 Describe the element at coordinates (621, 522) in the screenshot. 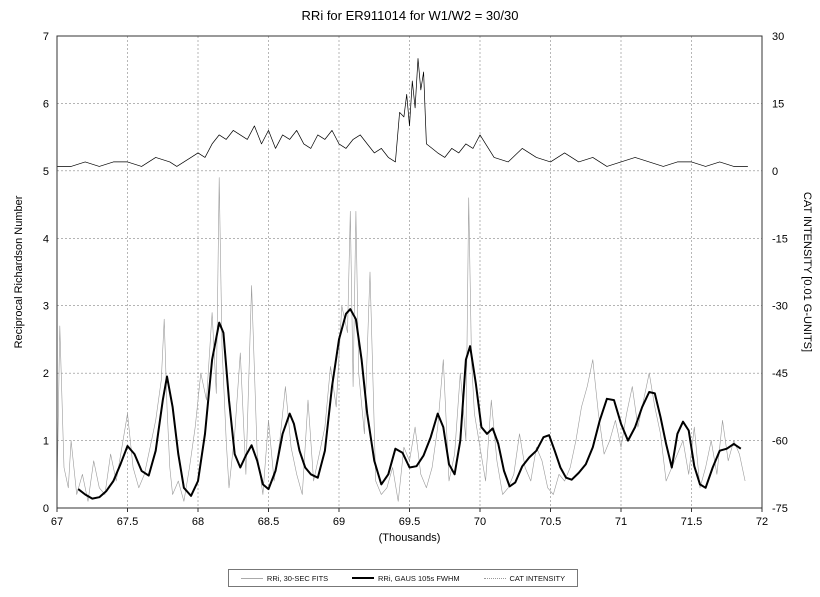

I see `x-tick-label: 71` at that location.